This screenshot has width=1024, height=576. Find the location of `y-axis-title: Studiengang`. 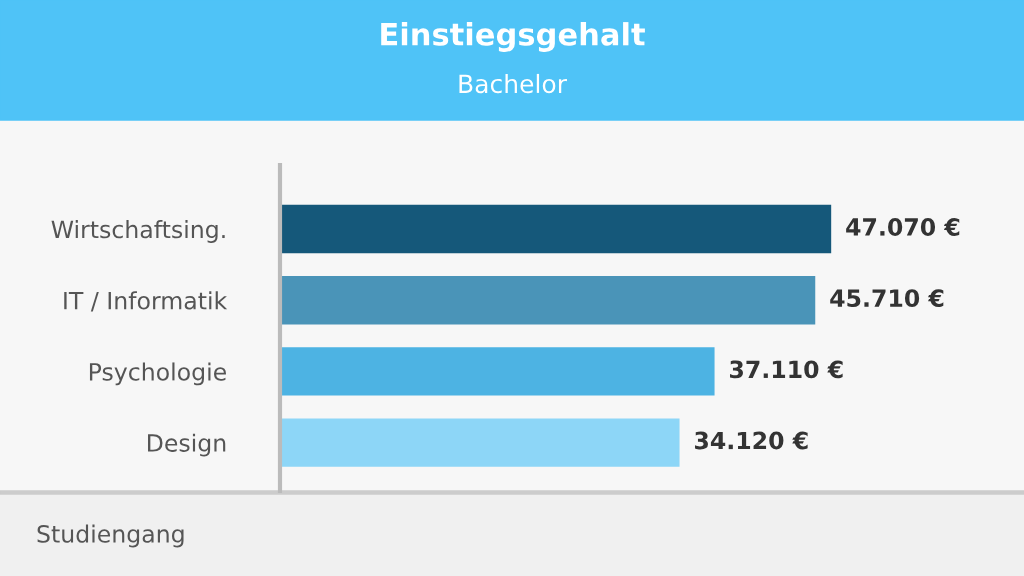

y-axis-title: Studiengang is located at coordinates (110, 536).